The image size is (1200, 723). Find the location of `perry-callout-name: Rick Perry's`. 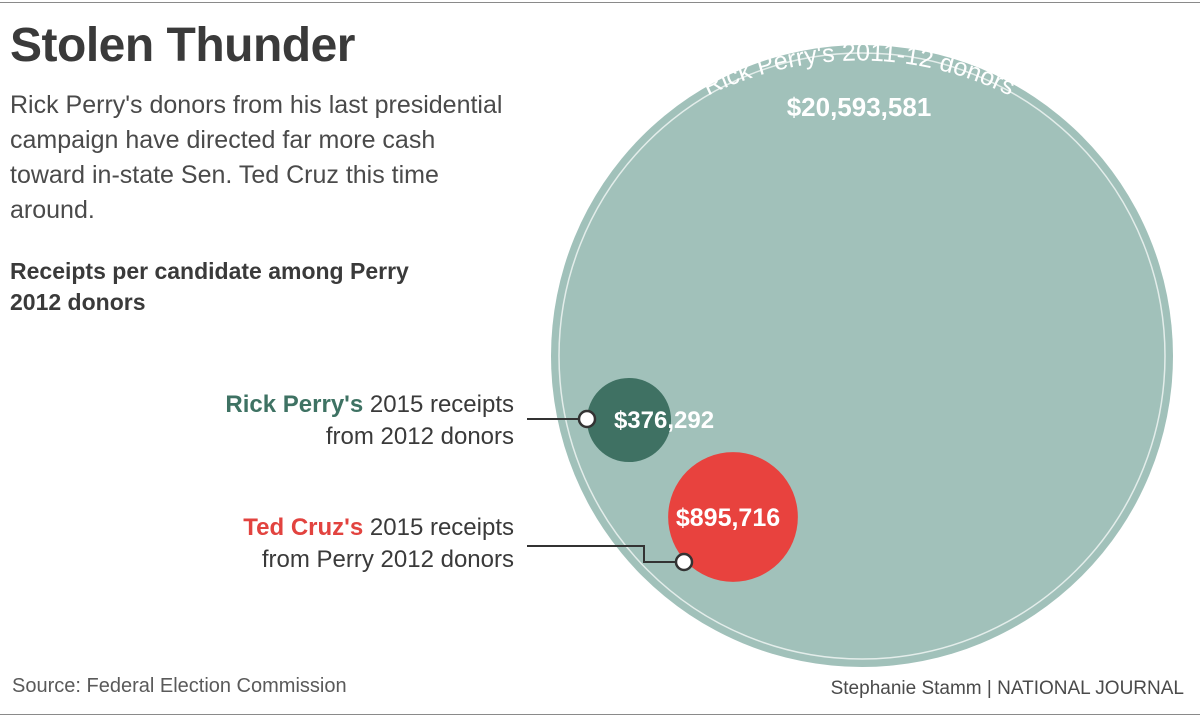

perry-callout-name: Rick Perry's is located at coordinates (294, 404).